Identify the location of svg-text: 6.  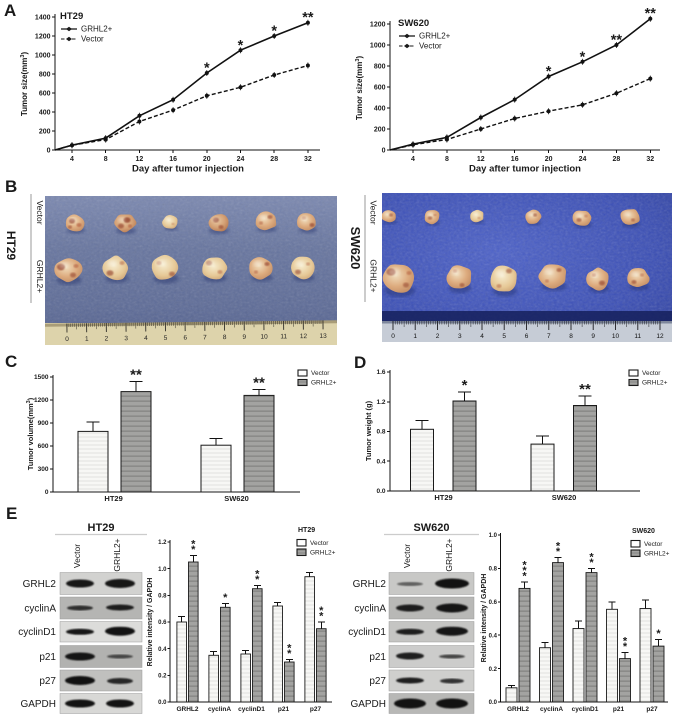
(185, 338).